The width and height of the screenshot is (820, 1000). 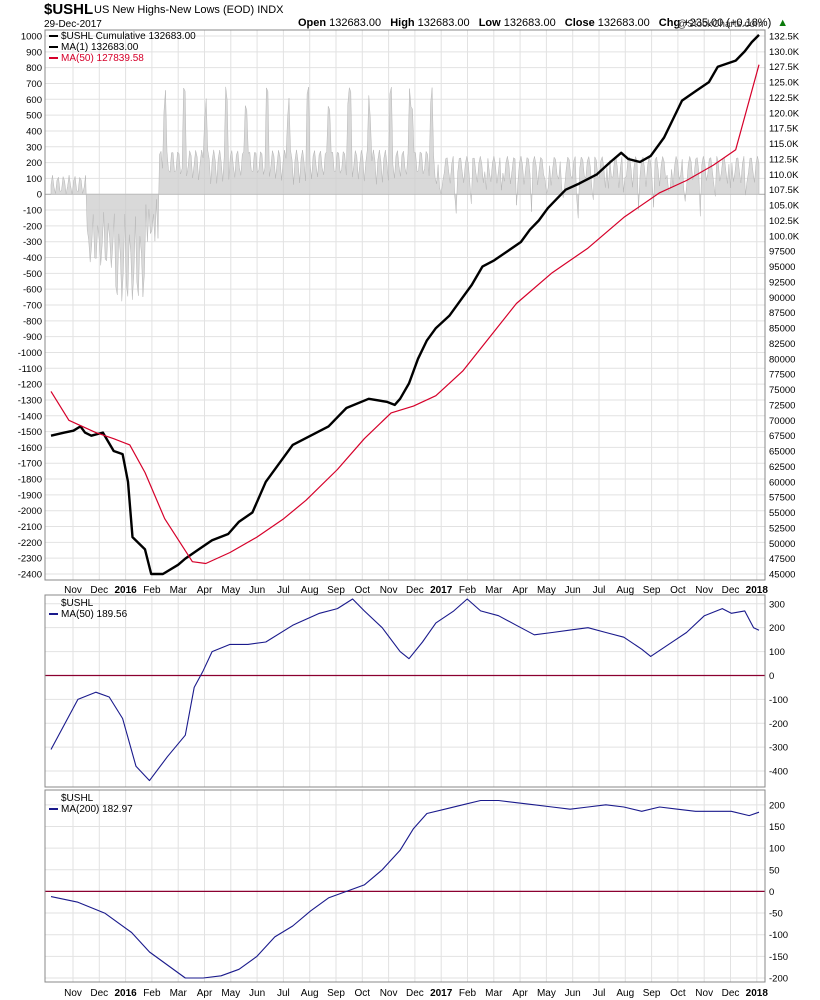 What do you see at coordinates (94, 614) in the screenshot?
I see `middle-legend-entry: MA(50) 189.56` at bounding box center [94, 614].